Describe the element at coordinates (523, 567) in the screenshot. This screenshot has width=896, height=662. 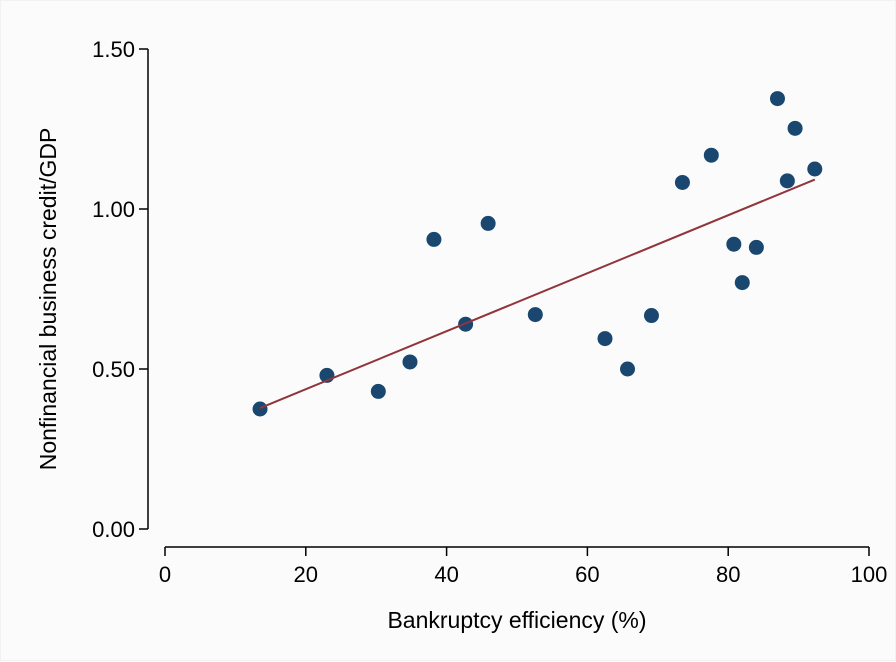
I see `x-axis-ticks: 0 20 40 60 80 100` at that location.